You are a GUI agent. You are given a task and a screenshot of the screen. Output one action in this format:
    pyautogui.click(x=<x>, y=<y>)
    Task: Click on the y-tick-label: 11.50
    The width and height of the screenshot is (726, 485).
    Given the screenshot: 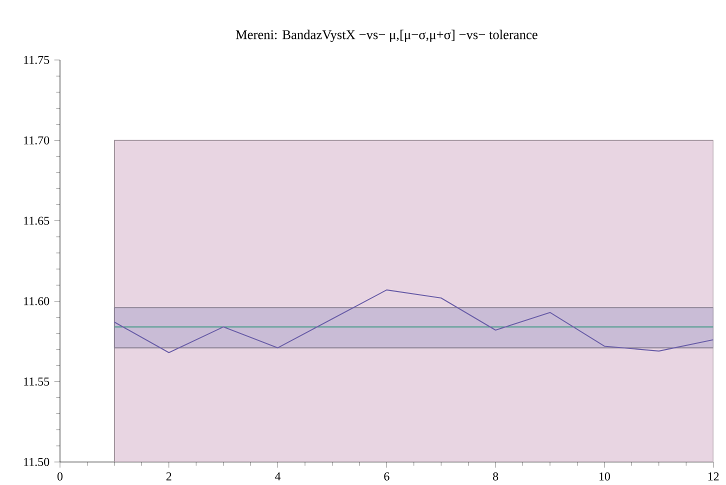 What is the action you would take?
    pyautogui.click(x=37, y=462)
    